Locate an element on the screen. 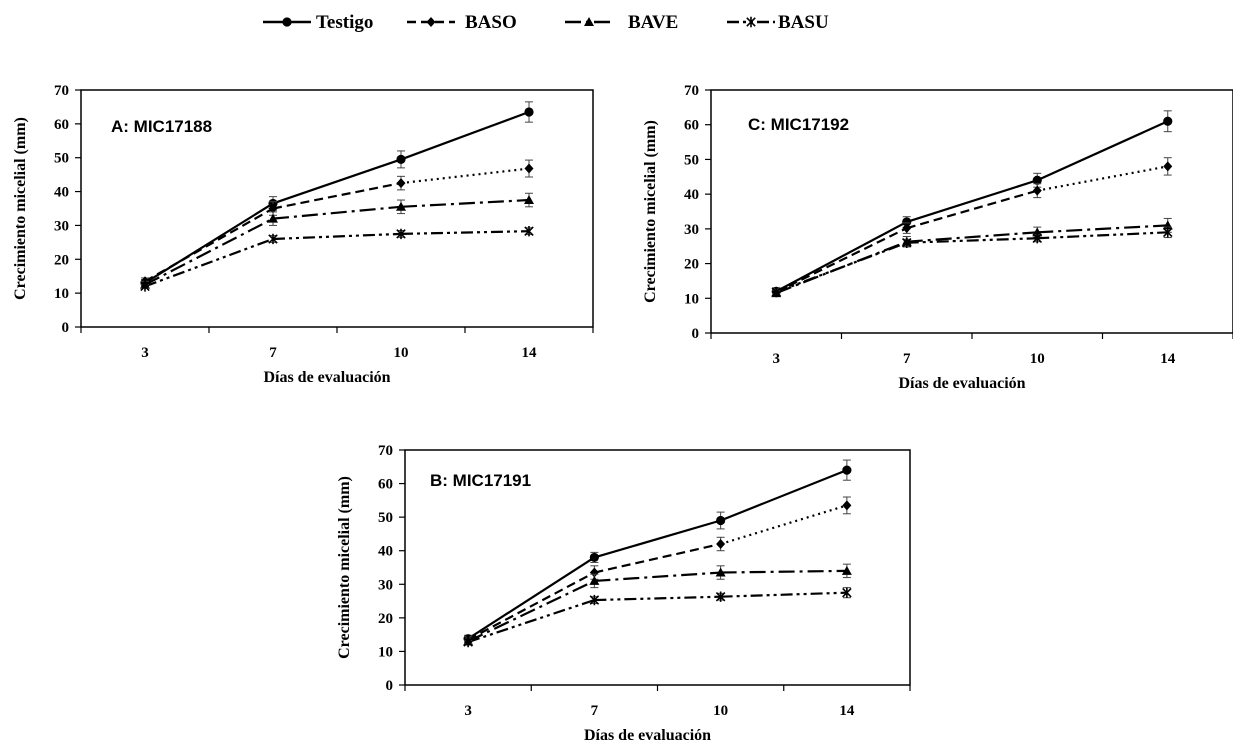 This screenshot has height=742, width=1233. series-baso is located at coordinates (337, 223).